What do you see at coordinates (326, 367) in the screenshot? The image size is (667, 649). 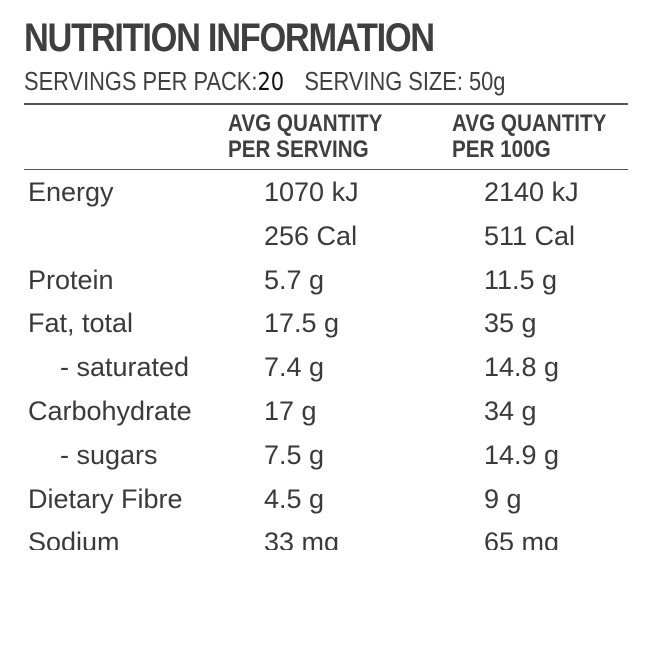 I see `nutrient-row-saturated: - saturated 7.4 g 14.8 g` at bounding box center [326, 367].